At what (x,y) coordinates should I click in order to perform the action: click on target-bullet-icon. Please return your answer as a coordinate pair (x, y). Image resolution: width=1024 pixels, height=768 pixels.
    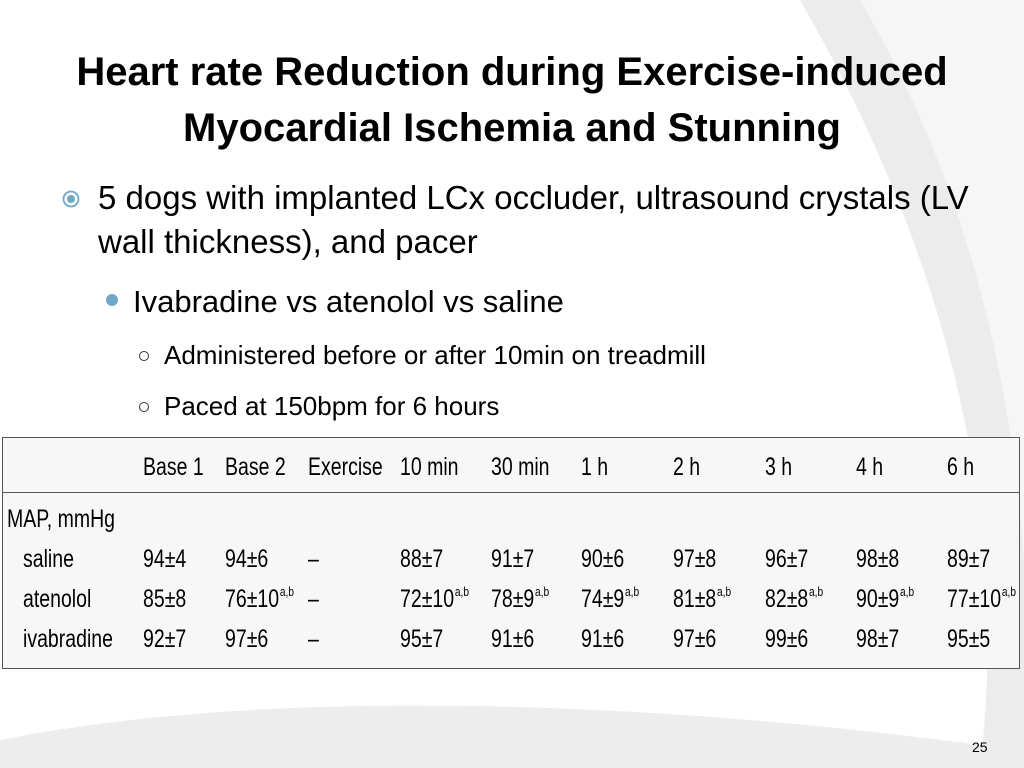
    Looking at the image, I should click on (71, 199).